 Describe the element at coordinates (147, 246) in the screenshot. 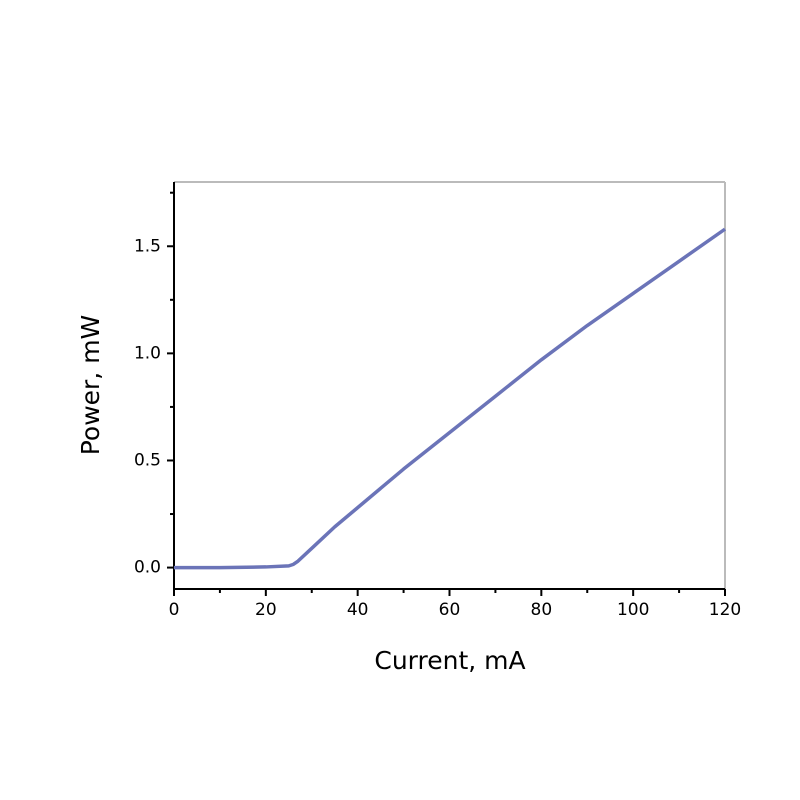

I see `y-tick-label: 1.5` at that location.